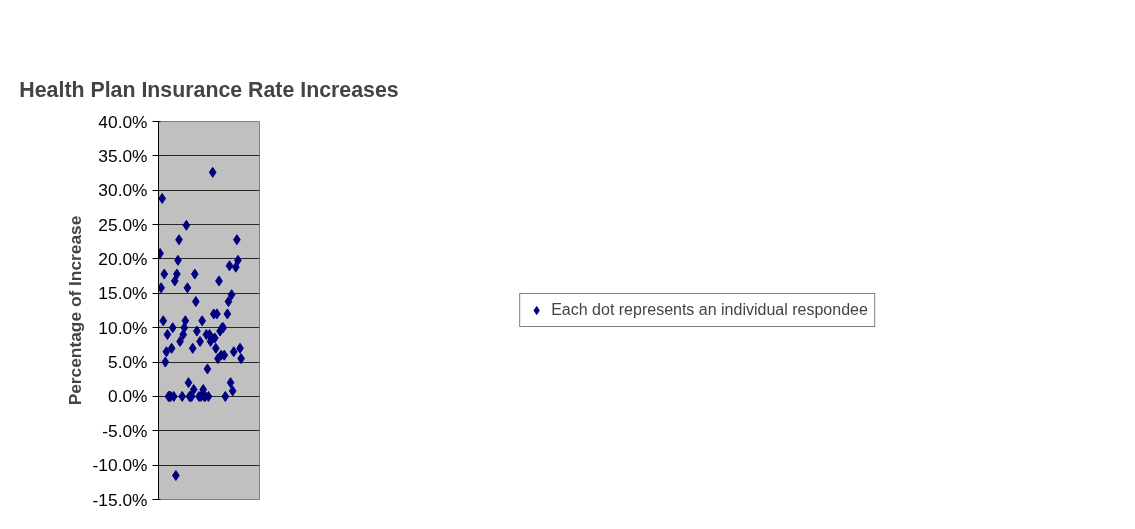  I want to click on y-tick-label: -15.0%, so click(120, 499).